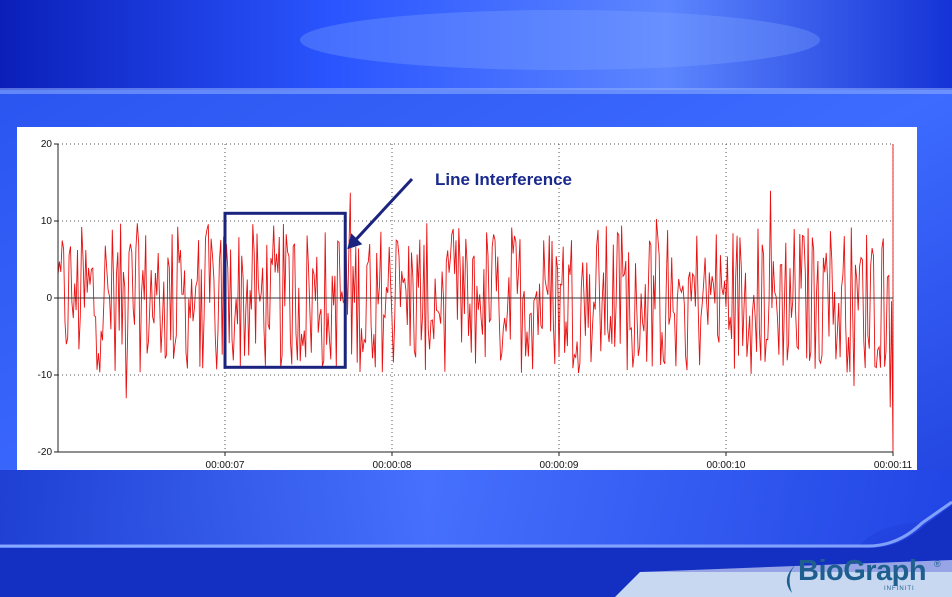 This screenshot has height=597, width=952. I want to click on biograph-logo: BioGraph ® INFINITI, so click(862, 575).